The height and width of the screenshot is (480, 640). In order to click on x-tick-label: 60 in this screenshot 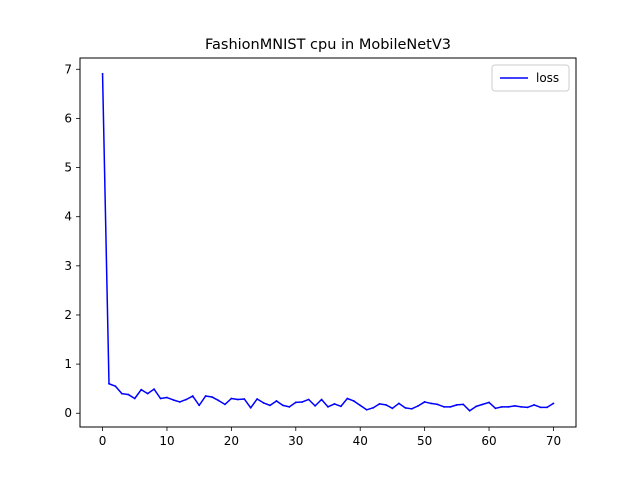, I will do `click(488, 441)`.